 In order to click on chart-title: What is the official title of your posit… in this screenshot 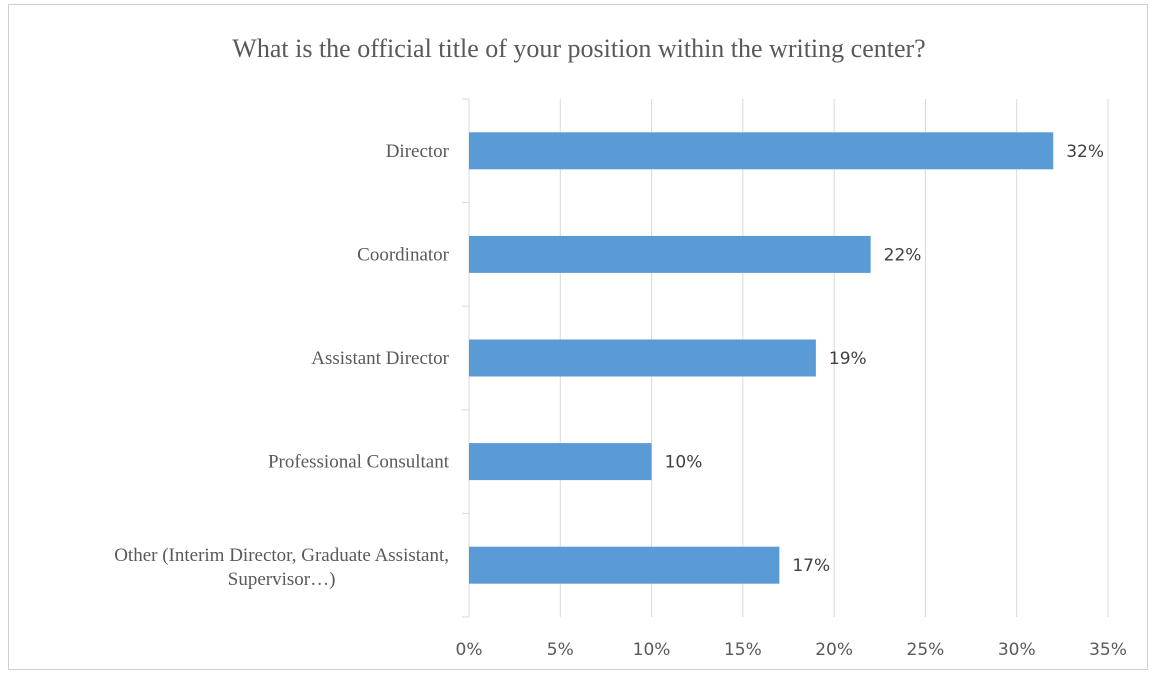, I will do `click(578, 48)`.